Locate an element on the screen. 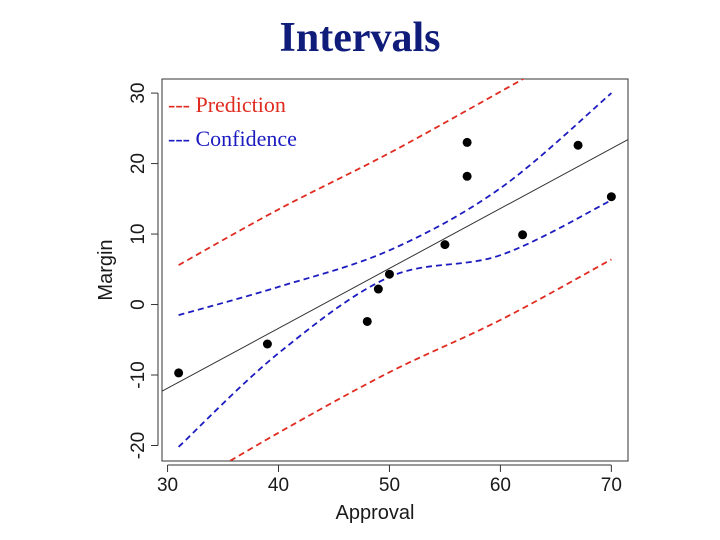 Image resolution: width=720 pixels, height=540 pixels. y-tick-label: 10 is located at coordinates (138, 233).